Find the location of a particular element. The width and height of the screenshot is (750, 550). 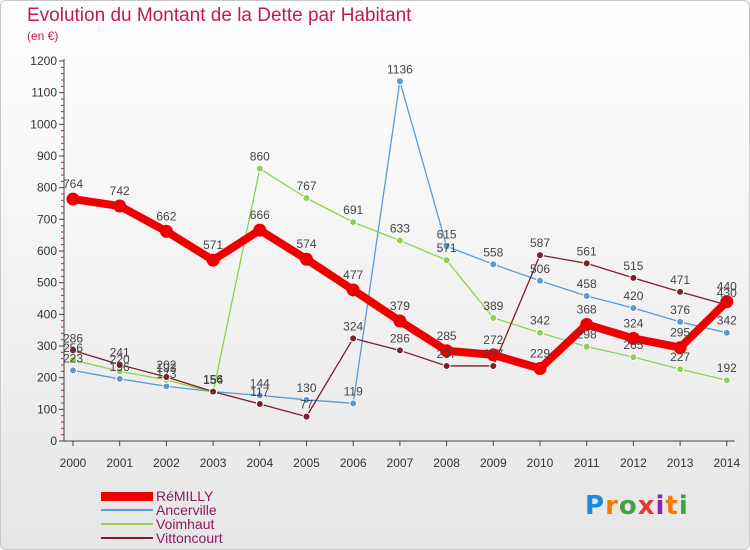

legend-item: Vittoncourt is located at coordinates (162, 538).